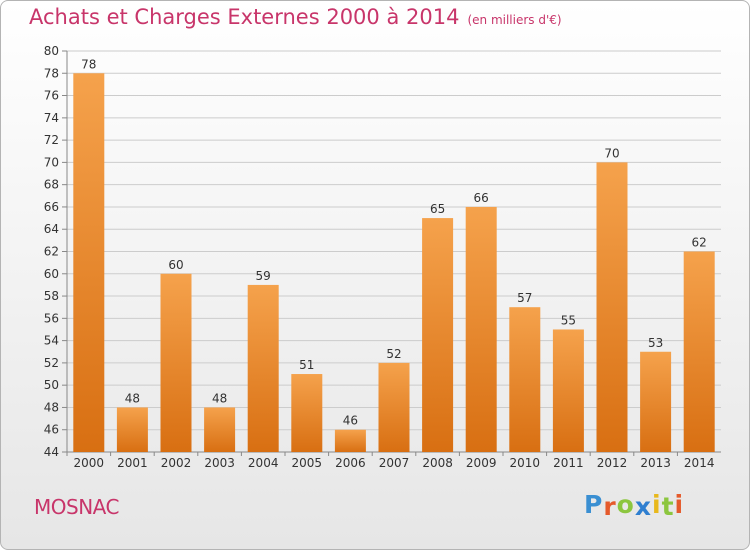 This screenshot has width=750, height=550. Describe the element at coordinates (611, 153) in the screenshot. I see `bar-value-label: 70` at that location.